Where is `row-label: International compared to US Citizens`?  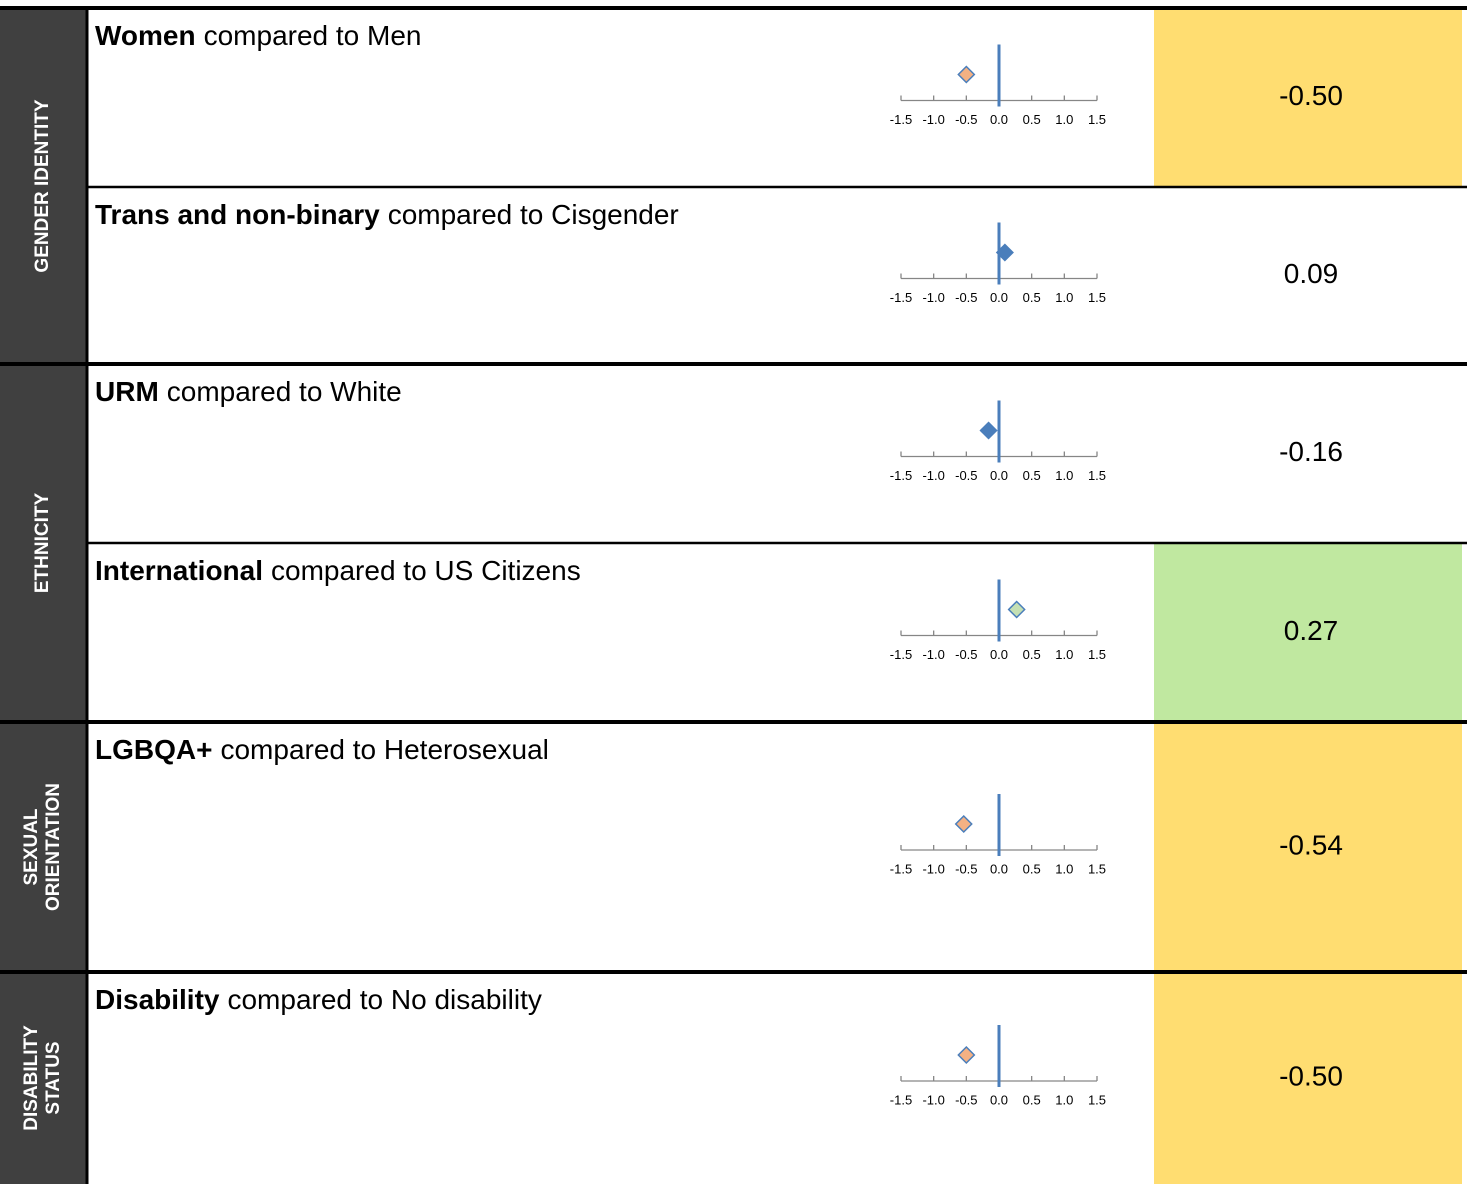 row-label: International compared to US Citizens is located at coordinates (338, 570).